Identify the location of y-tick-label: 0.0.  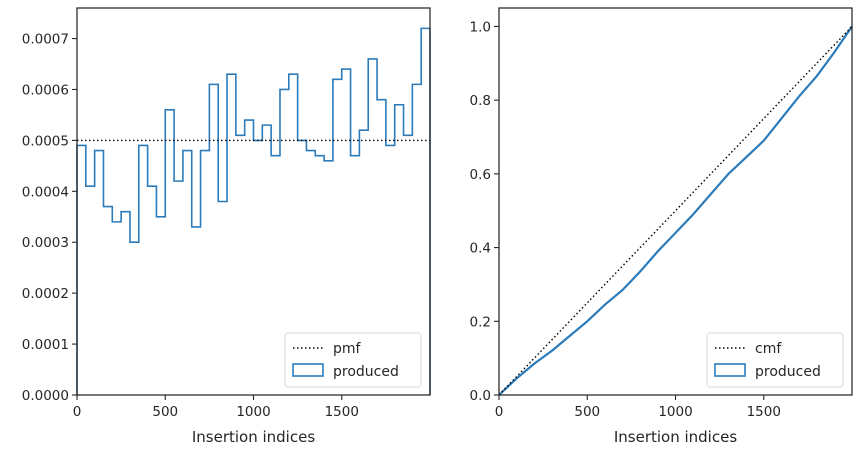
(480, 396).